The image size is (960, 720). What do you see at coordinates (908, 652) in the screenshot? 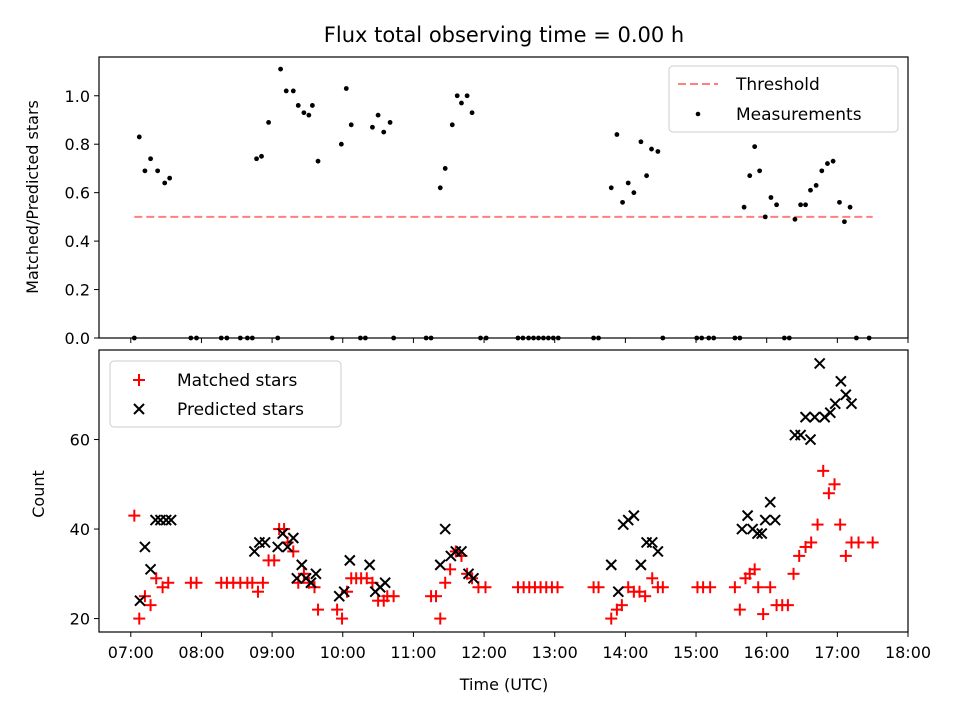
I see `x-tick-label: 18:00` at bounding box center [908, 652].